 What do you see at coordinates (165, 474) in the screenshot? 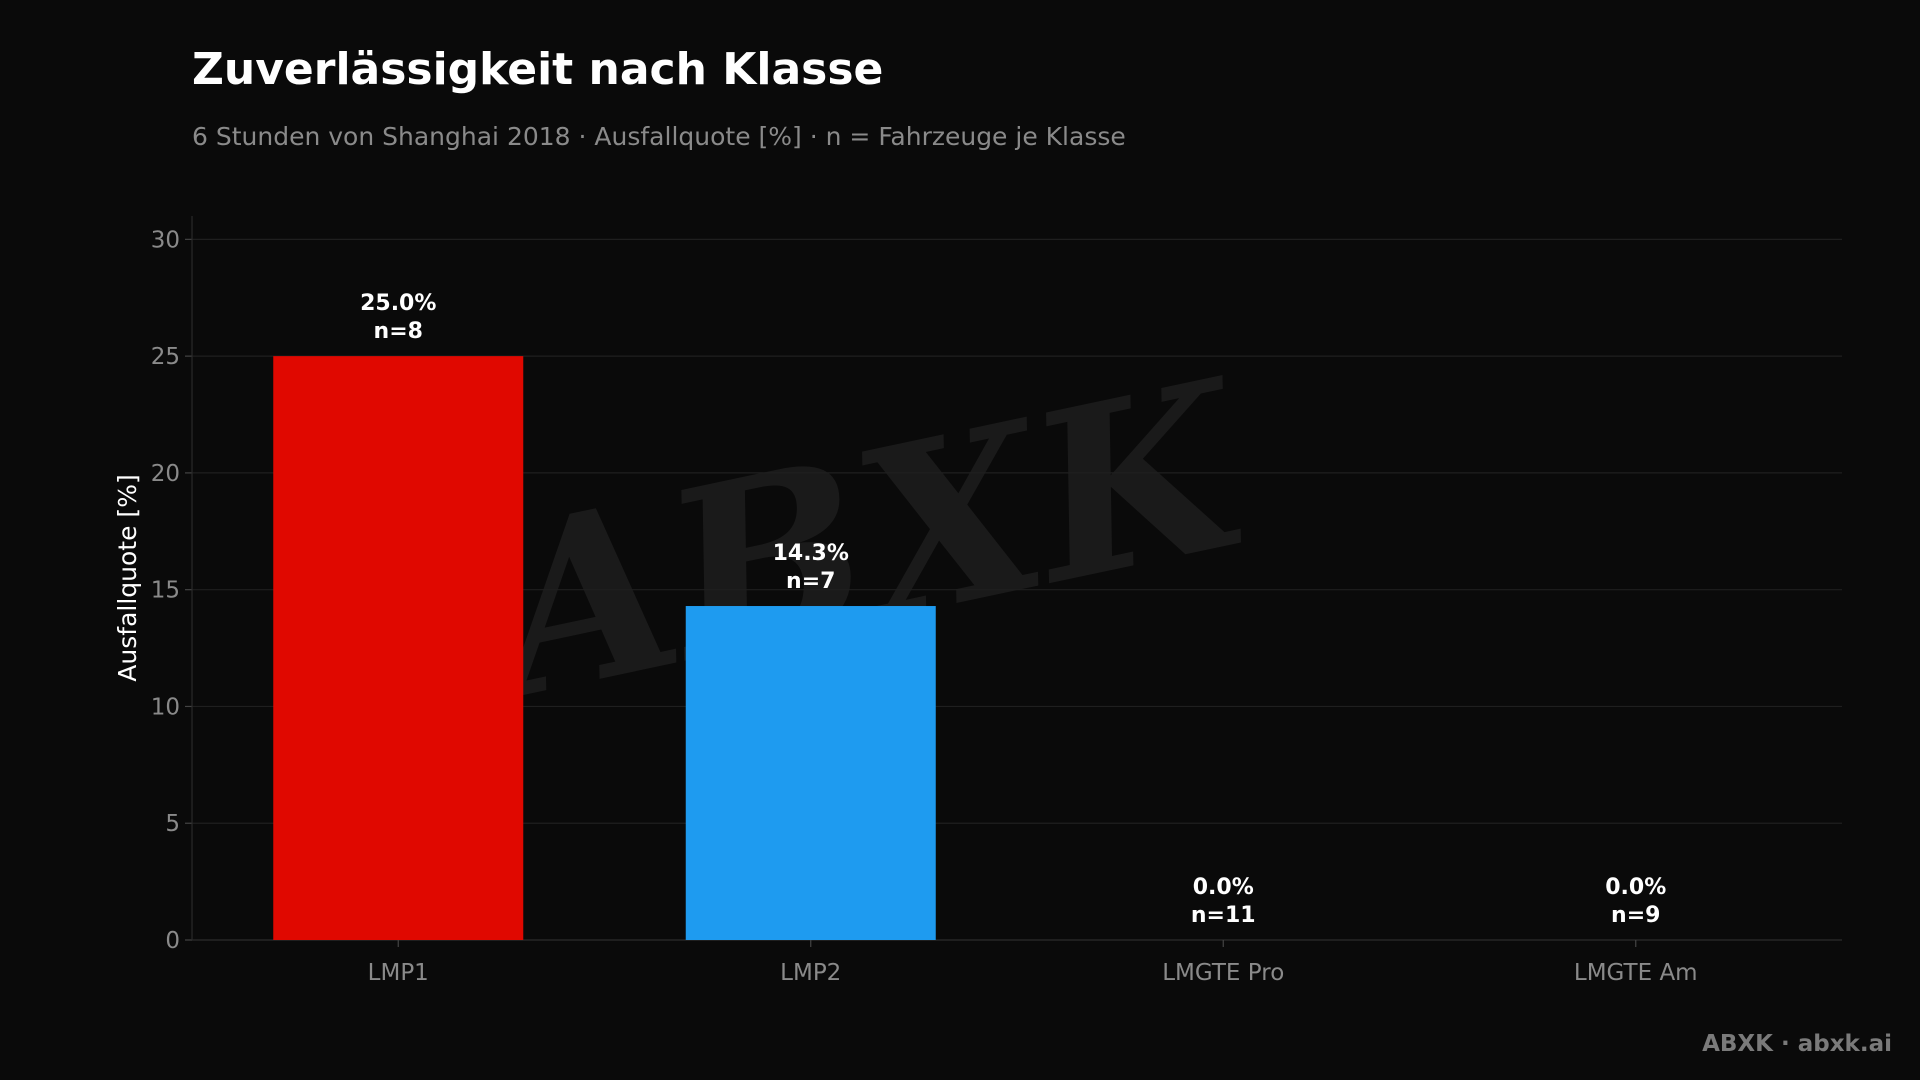
I see `y-tick-label: 20` at bounding box center [165, 474].